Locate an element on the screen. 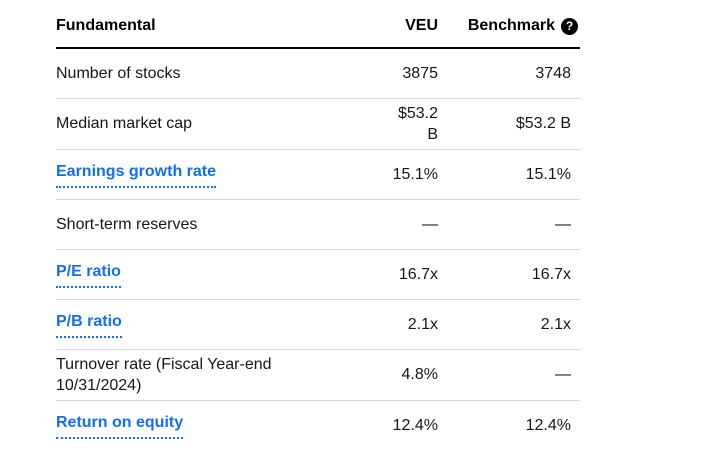 The height and width of the screenshot is (462, 723). table-row: P/E ratio 16.7x 16.7x is located at coordinates (318, 274).